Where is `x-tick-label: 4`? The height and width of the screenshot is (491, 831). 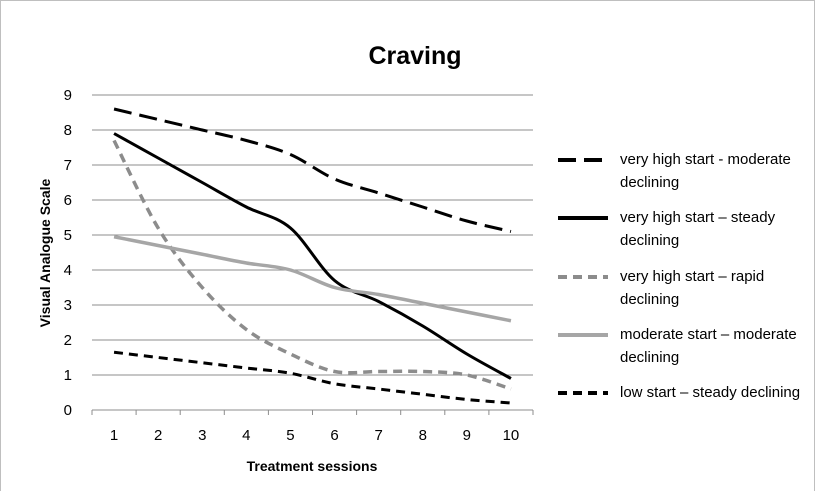 x-tick-label: 4 is located at coordinates (246, 435).